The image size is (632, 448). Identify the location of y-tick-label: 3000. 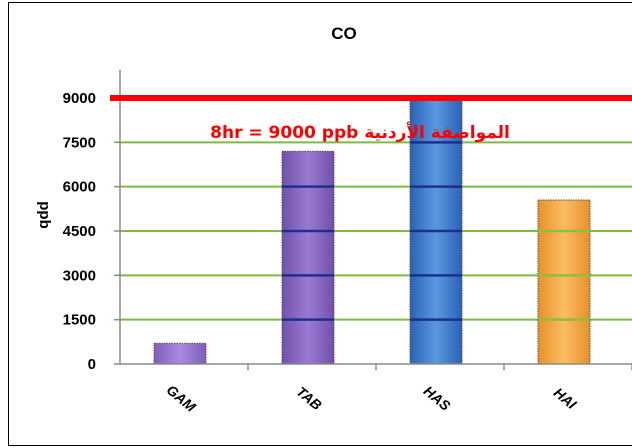
(79, 275).